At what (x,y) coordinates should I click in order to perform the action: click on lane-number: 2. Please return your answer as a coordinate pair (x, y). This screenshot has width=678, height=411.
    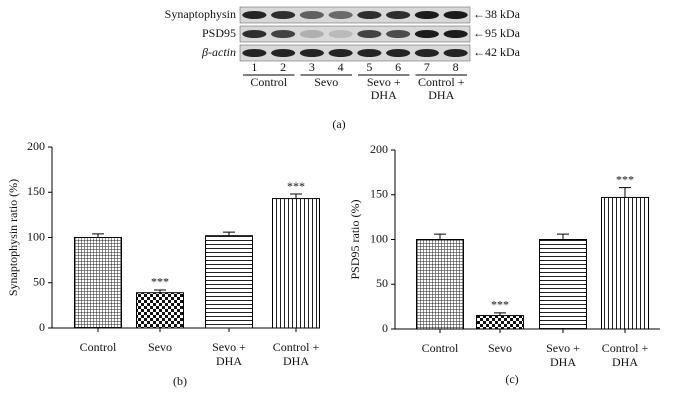
    Looking at the image, I should click on (283, 67).